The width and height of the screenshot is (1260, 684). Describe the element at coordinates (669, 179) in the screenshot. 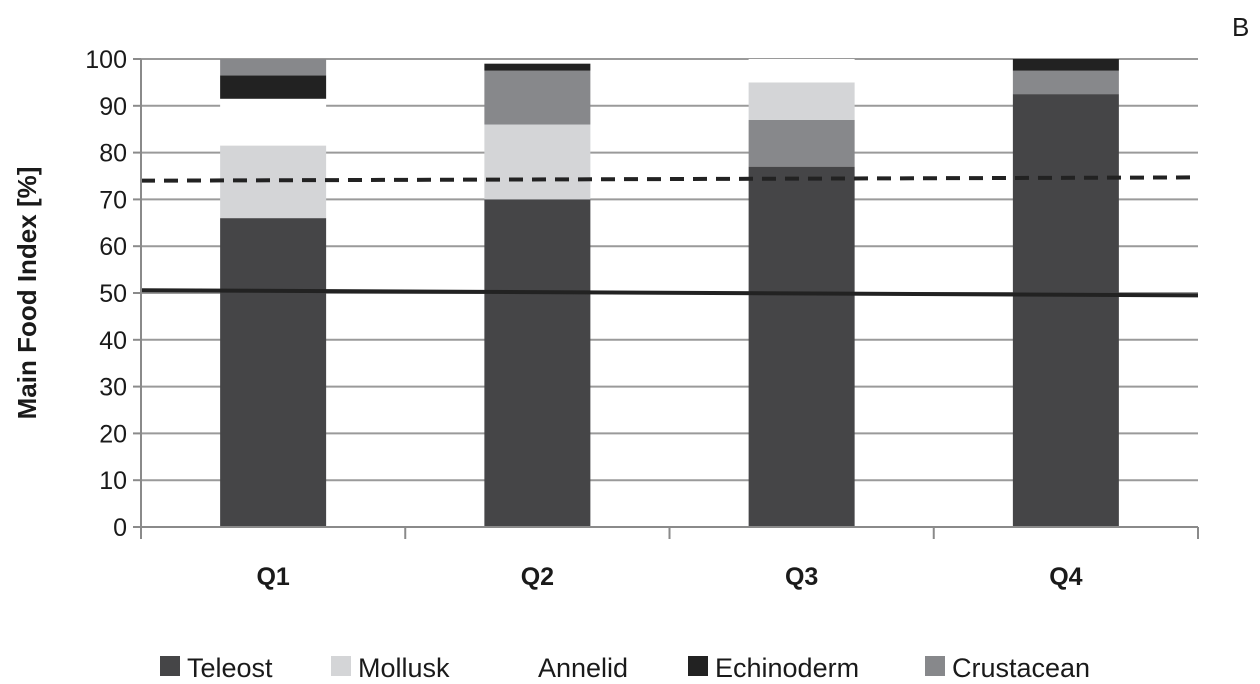

I see `dashed-trend-line` at that location.